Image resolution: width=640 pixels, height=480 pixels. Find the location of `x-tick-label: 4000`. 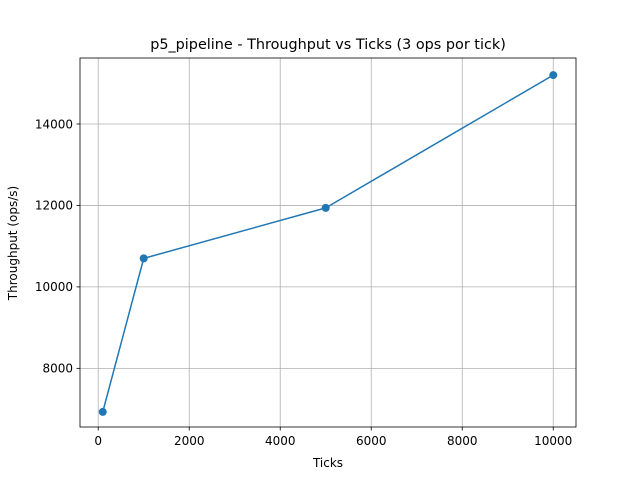

x-tick-label: 4000 is located at coordinates (280, 441).